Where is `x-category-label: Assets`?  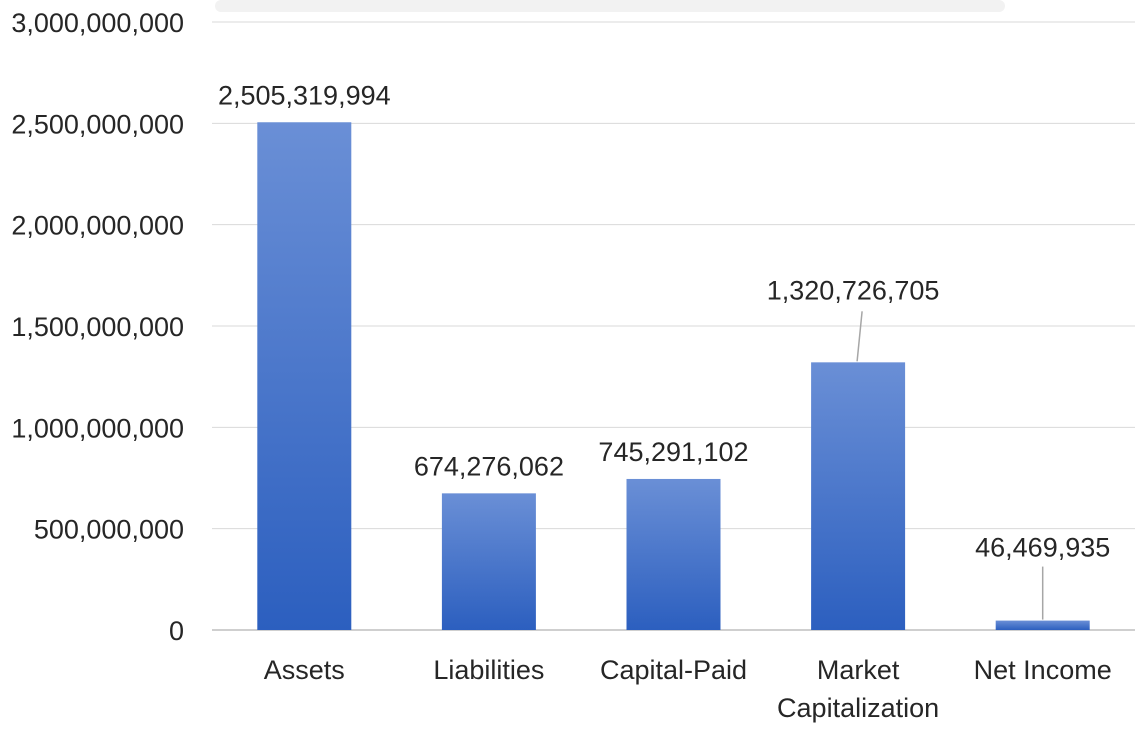
x-category-label: Assets is located at coordinates (304, 670).